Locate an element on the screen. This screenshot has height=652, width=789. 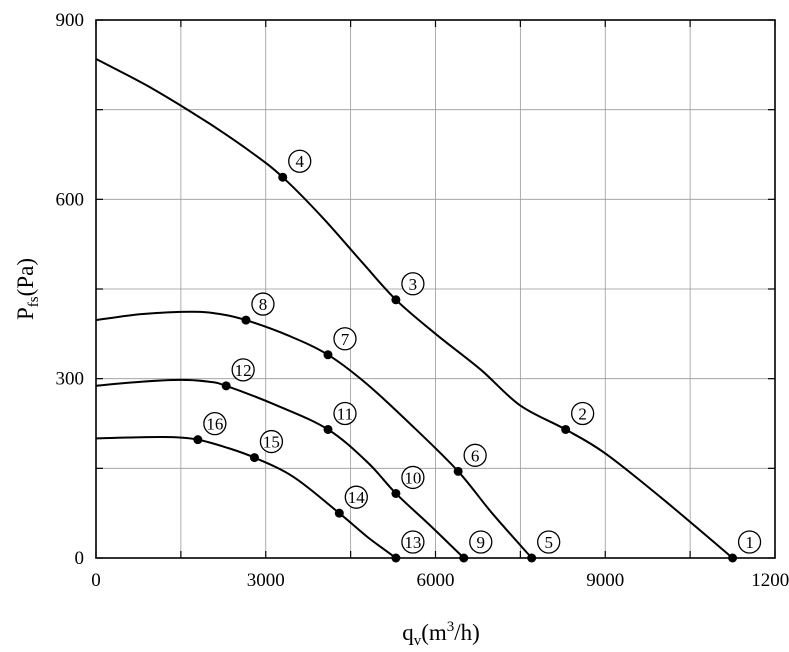
y-tick-label: 900 is located at coordinates (70, 20).